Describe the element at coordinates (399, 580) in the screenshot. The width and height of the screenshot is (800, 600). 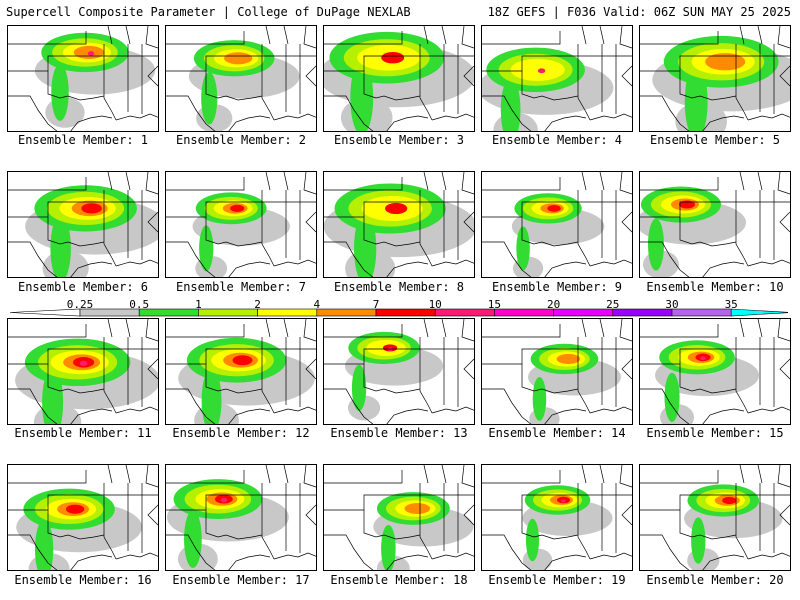
I see `member-label: Ensemble Member: 18` at that location.